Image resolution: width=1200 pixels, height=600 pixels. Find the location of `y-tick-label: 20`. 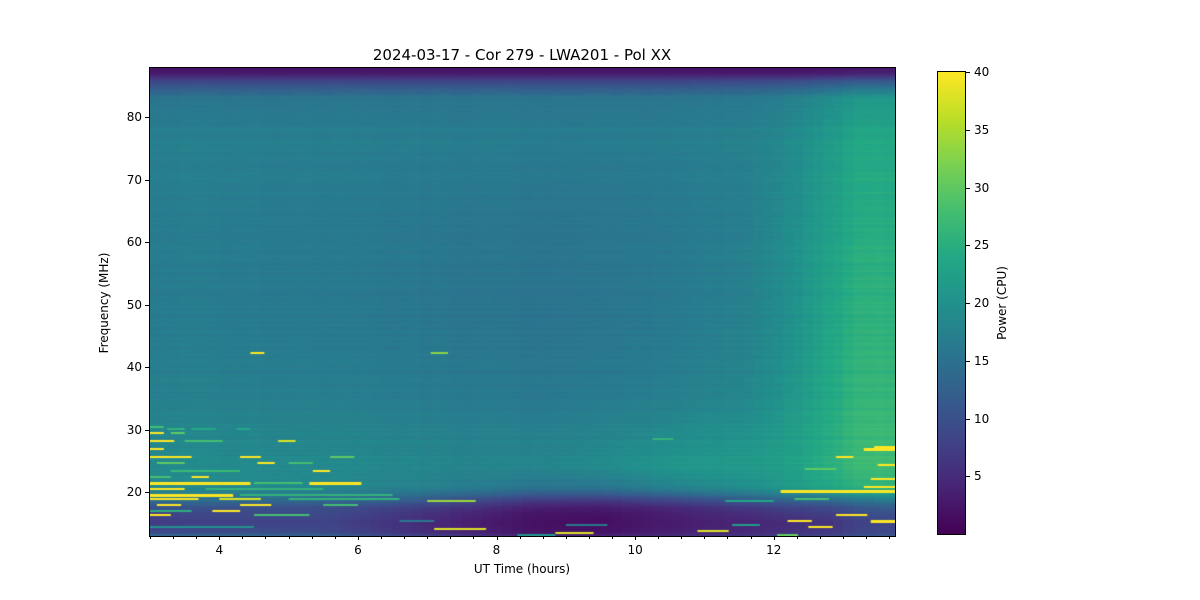

y-tick-label: 20 is located at coordinates (134, 492).